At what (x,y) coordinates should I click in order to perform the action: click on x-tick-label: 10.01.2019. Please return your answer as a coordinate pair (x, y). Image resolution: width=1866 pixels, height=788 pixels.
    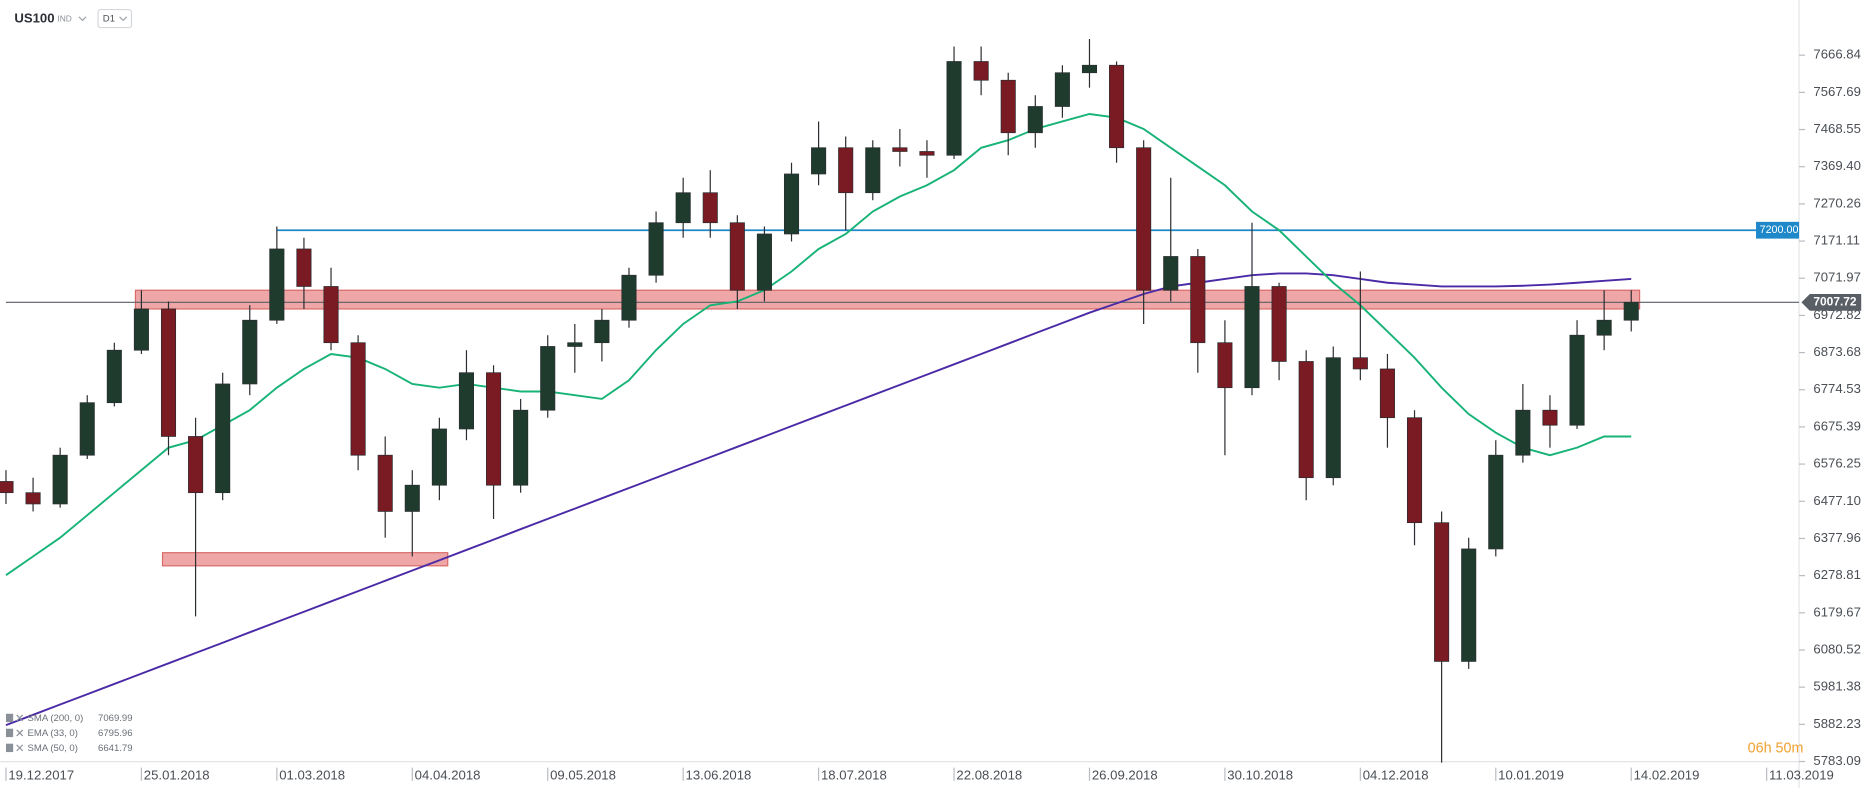
    Looking at the image, I should click on (1531, 774).